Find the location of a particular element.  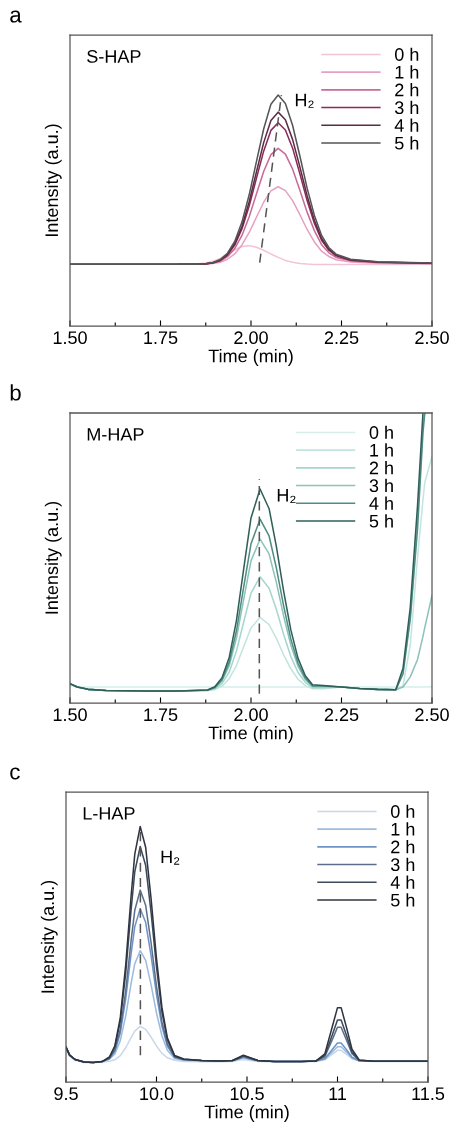

x-tick-label: 11.5 is located at coordinates (428, 1094).